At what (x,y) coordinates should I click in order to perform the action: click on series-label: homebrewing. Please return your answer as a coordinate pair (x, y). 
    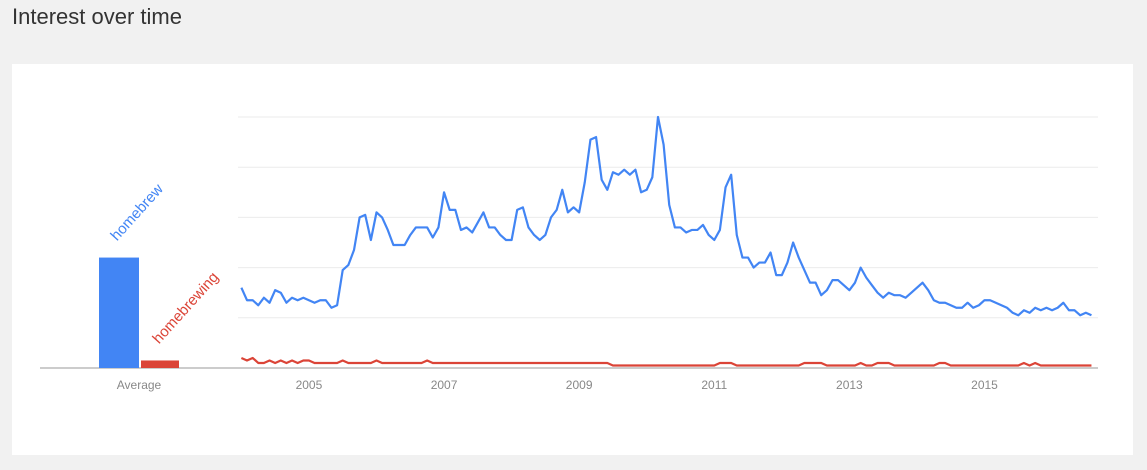
    Looking at the image, I should click on (185, 308).